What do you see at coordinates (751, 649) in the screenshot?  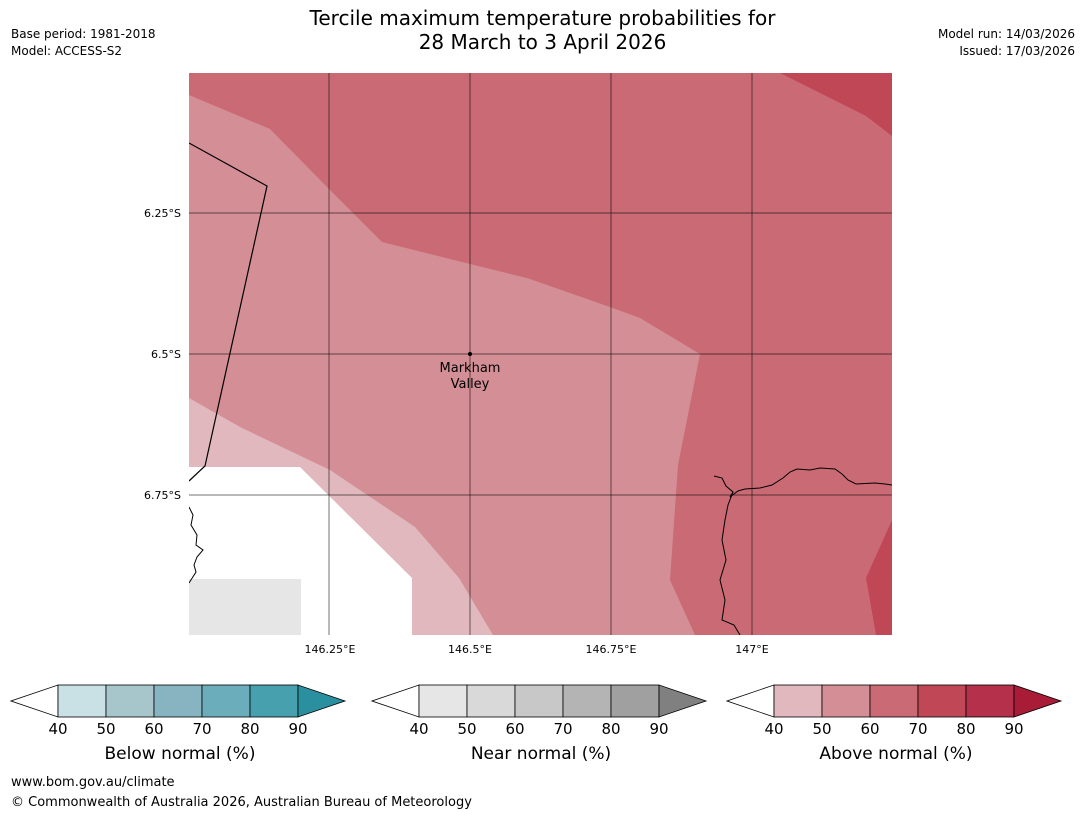 I see `lon-label: 147°E` at bounding box center [751, 649].